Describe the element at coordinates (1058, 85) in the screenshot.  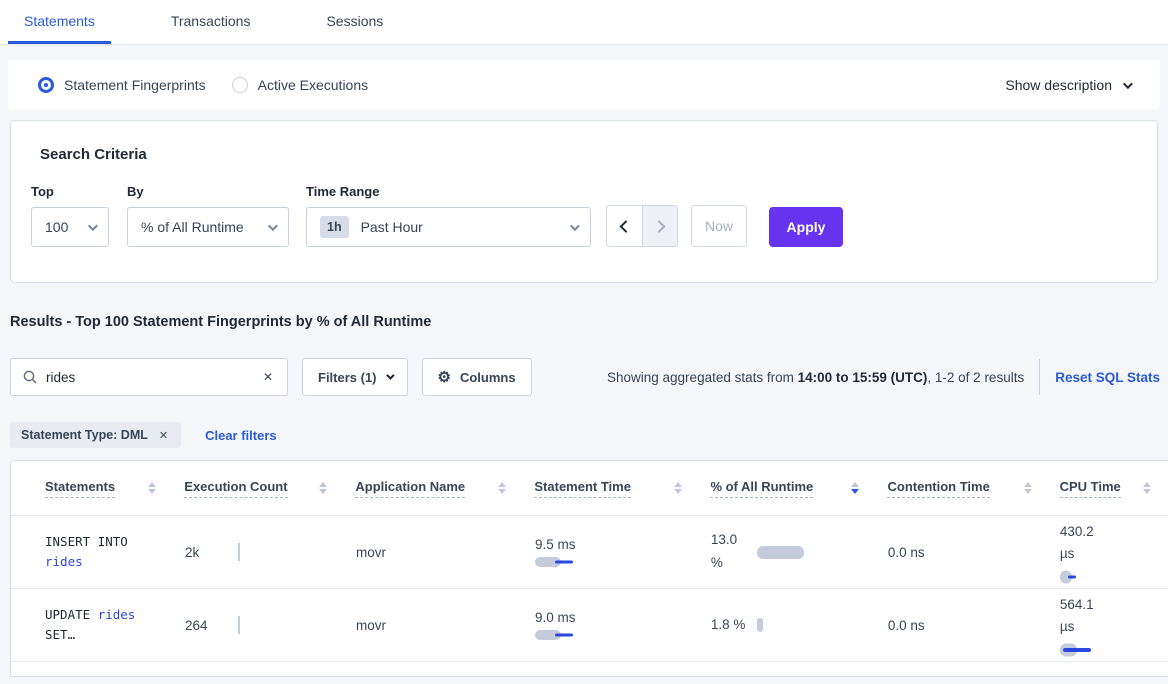
I see `show-description-label: Show description` at that location.